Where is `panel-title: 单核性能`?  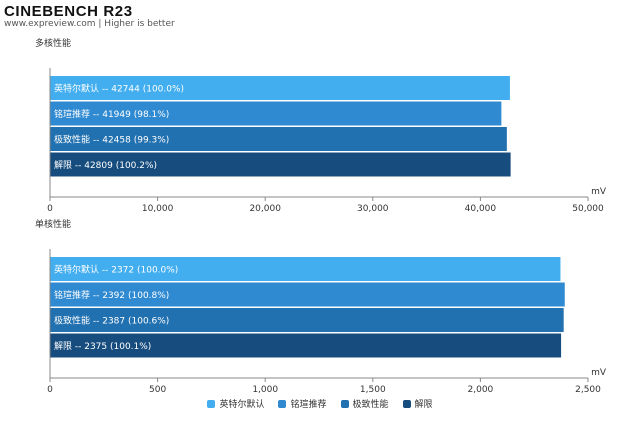 panel-title: 单核性能 is located at coordinates (53, 224).